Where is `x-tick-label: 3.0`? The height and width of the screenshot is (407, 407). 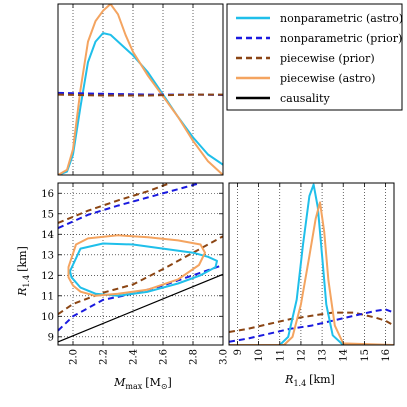
x-tick-label: 3.0 is located at coordinates (224, 357).